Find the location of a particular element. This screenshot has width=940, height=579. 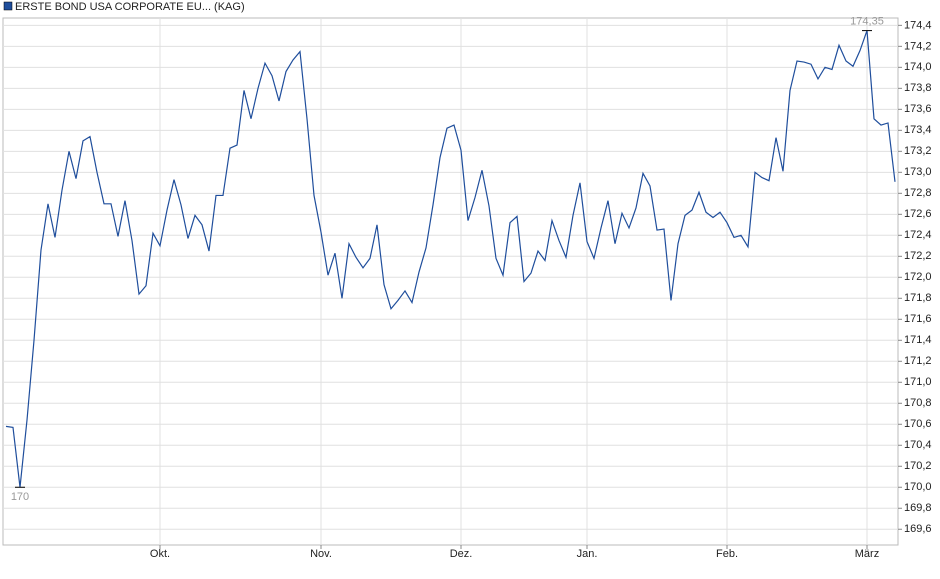

y-tick-label: 173,4 is located at coordinates (918, 130).